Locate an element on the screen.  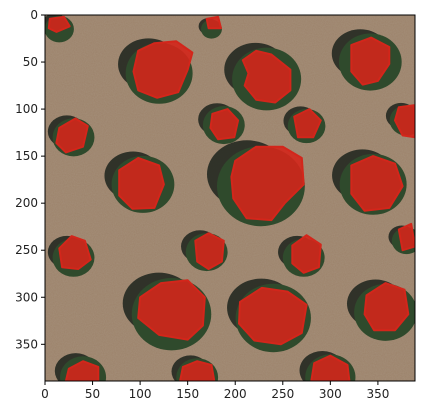
y-tick-label: 50 is located at coordinates (30, 62).